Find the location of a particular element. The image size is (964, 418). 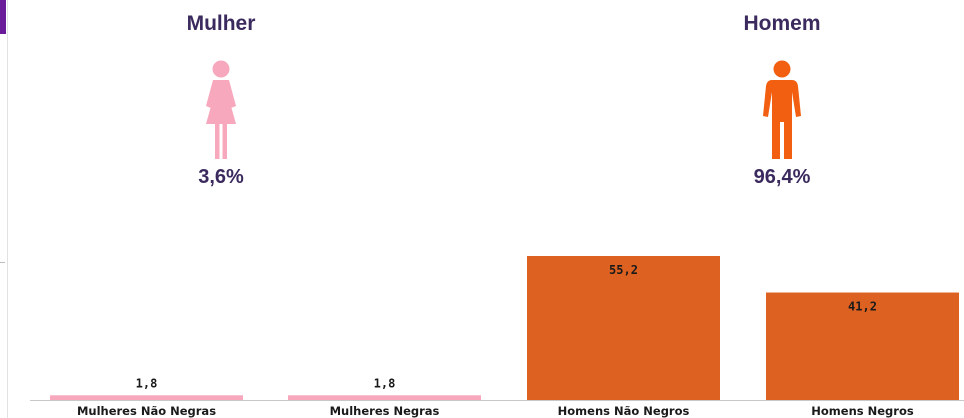

category-label: Homens Negros is located at coordinates (862, 411).